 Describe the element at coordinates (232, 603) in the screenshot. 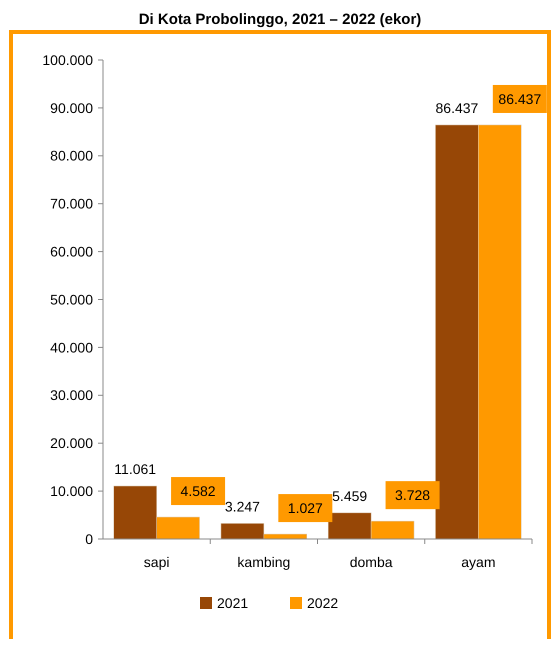

I see `legend-label: 2021` at that location.